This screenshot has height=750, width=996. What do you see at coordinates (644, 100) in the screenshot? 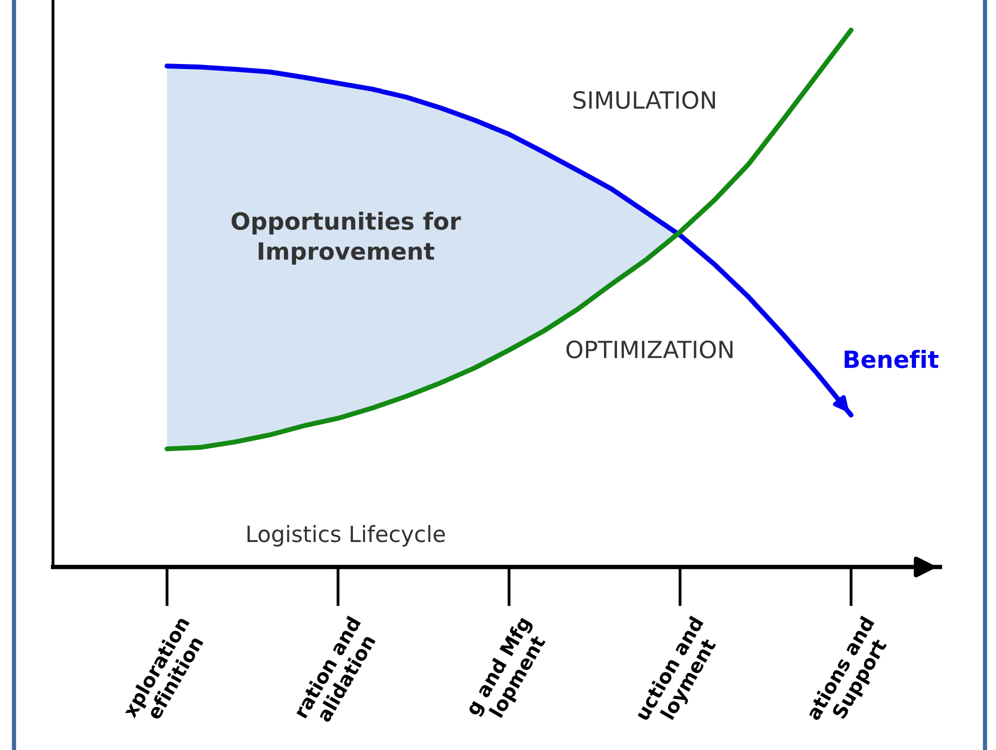
I see `annotation: SIMULATION` at bounding box center [644, 100].